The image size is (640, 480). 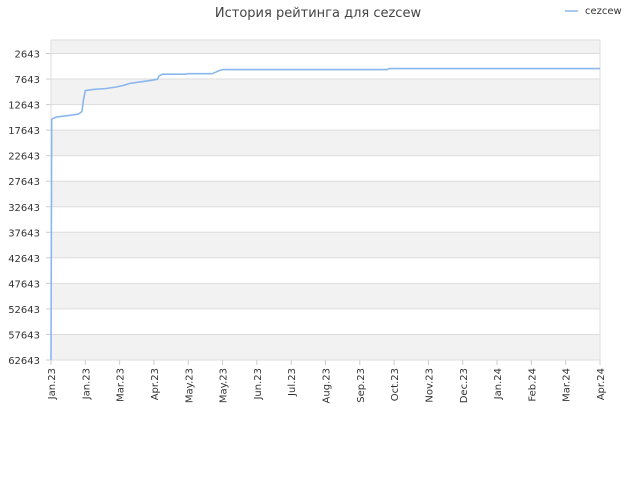 What do you see at coordinates (155, 384) in the screenshot?
I see `x-tick-label: Apr.23` at bounding box center [155, 384].